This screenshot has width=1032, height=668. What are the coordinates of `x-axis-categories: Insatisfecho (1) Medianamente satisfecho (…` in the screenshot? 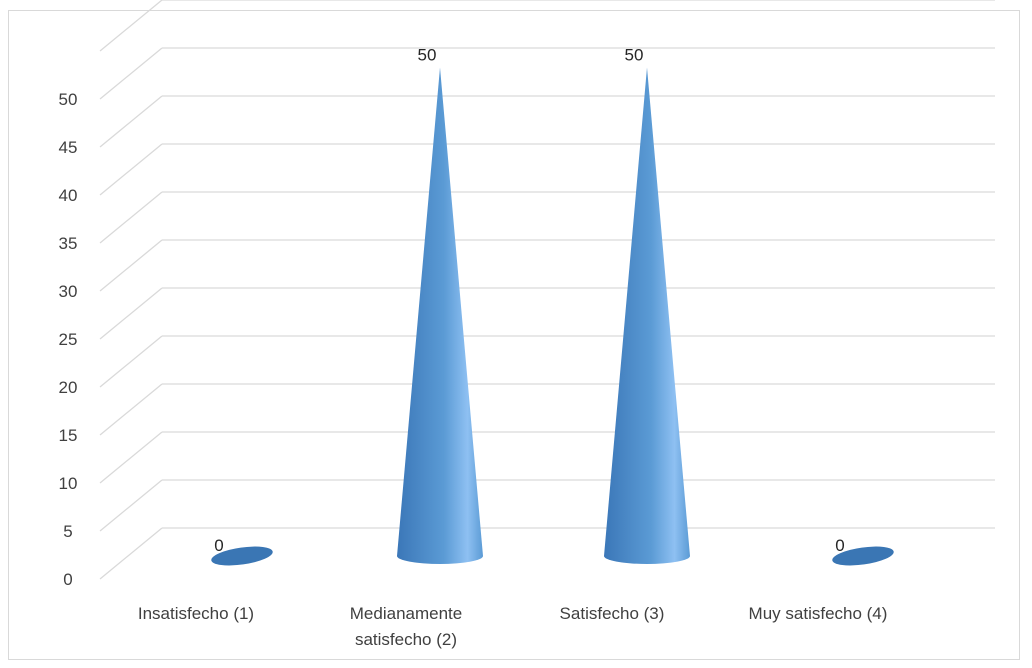 It's located at (513, 626).